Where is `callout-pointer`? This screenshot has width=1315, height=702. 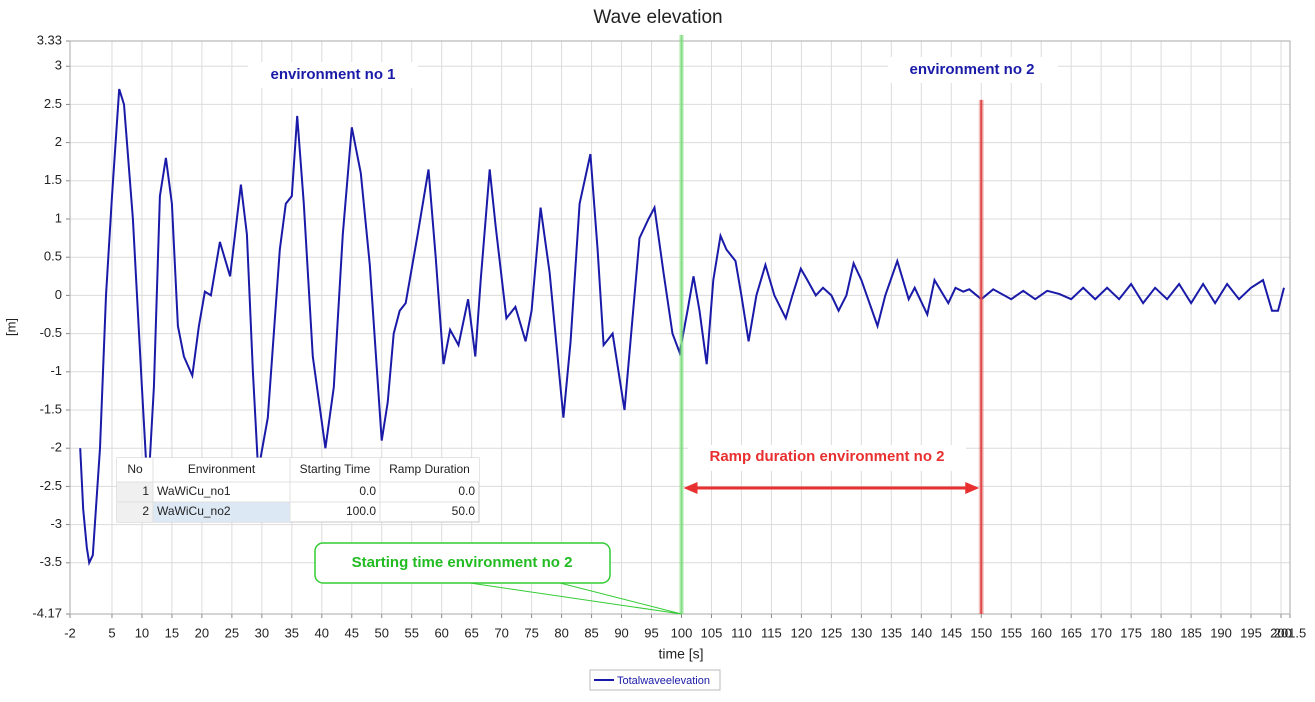
callout-pointer is located at coordinates (575, 598).